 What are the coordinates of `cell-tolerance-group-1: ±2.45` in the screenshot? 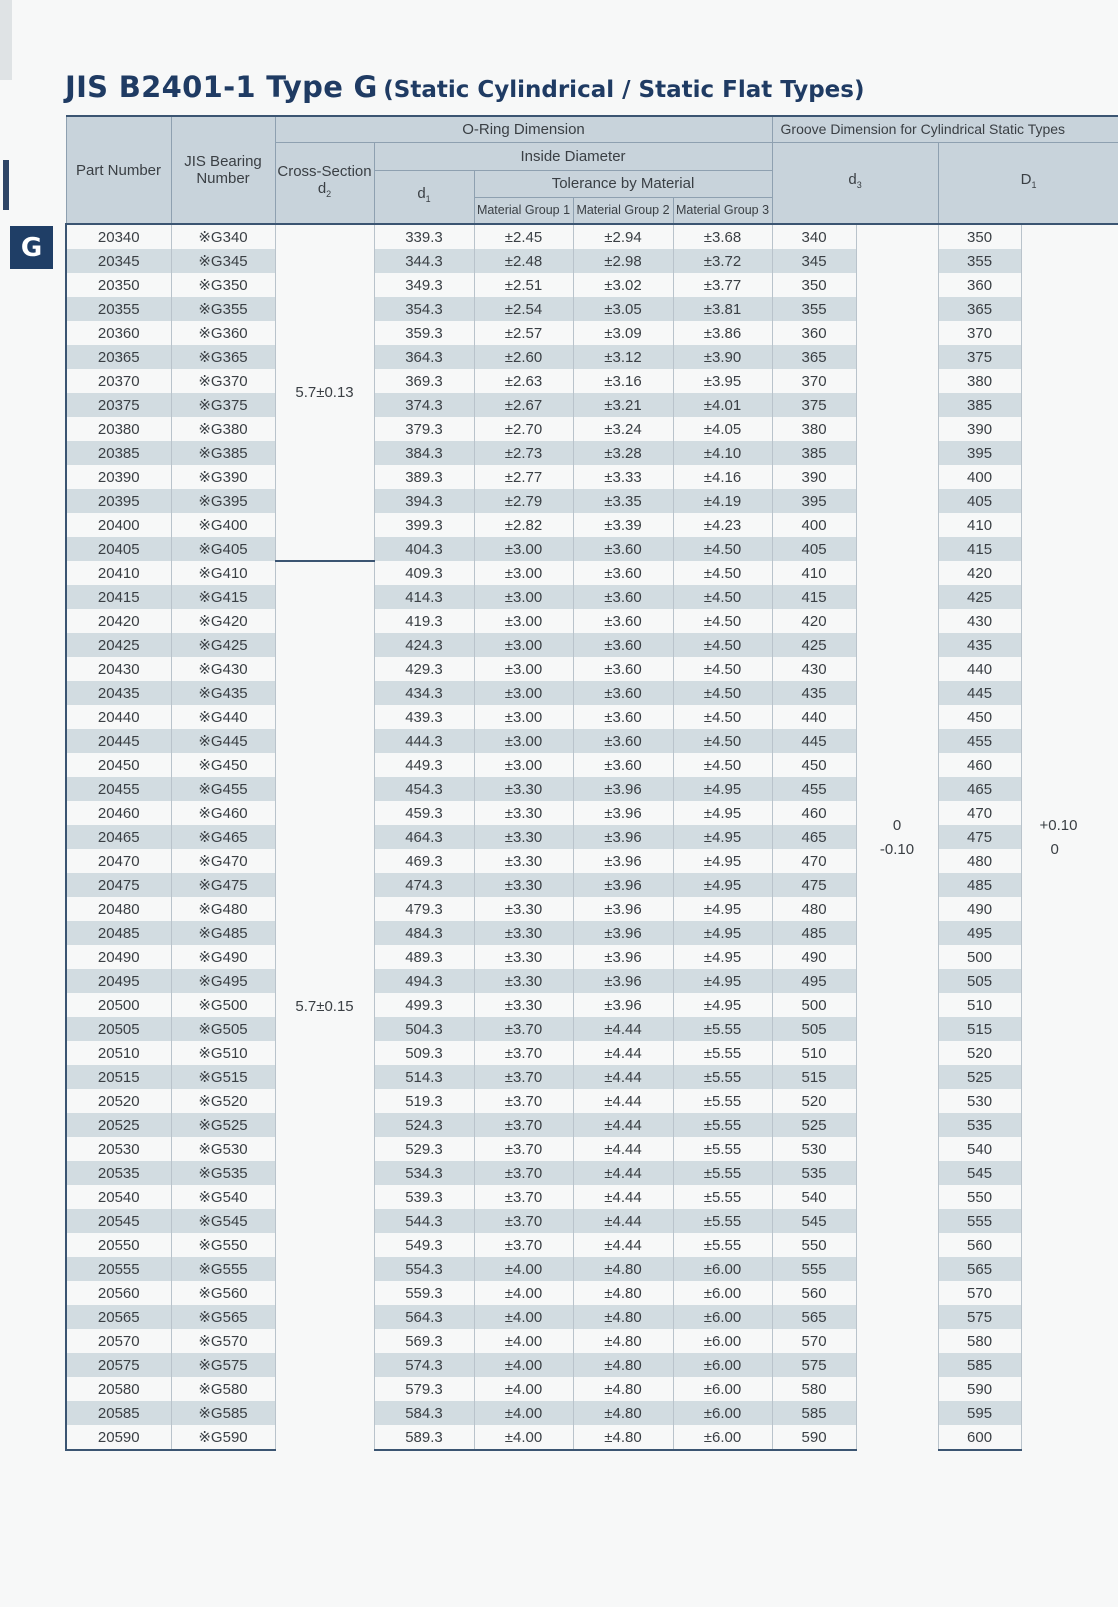 It's located at (523, 236).